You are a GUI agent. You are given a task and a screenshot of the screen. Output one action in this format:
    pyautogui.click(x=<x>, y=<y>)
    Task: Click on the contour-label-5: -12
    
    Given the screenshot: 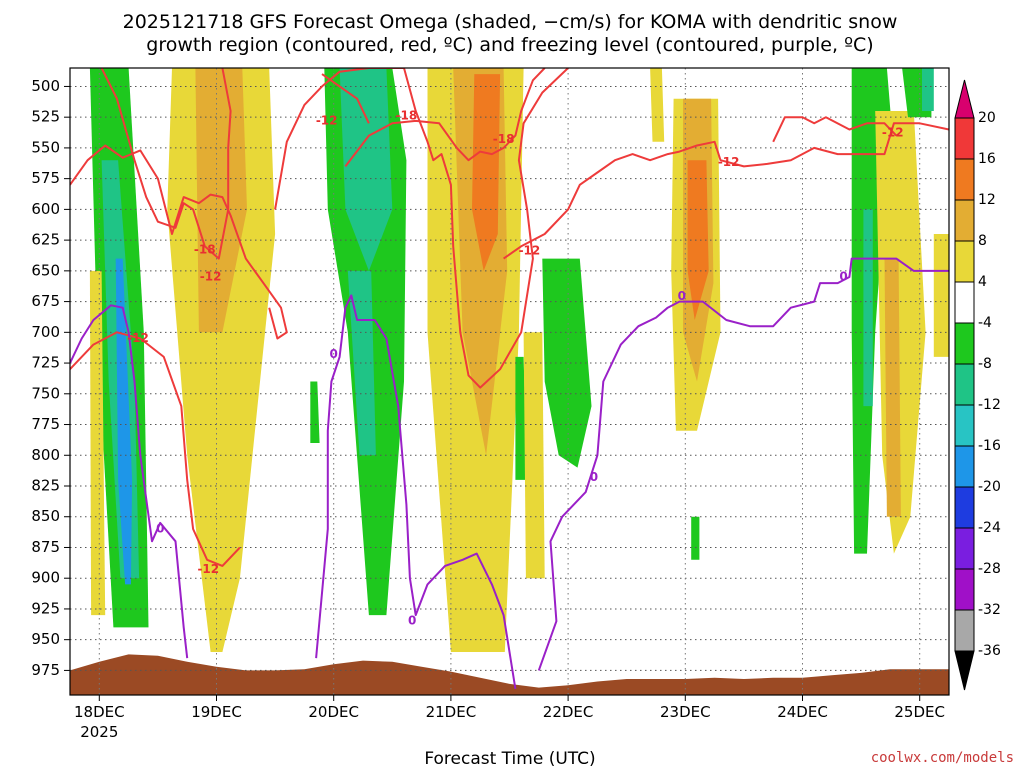 What is the action you would take?
    pyautogui.click(x=729, y=162)
    